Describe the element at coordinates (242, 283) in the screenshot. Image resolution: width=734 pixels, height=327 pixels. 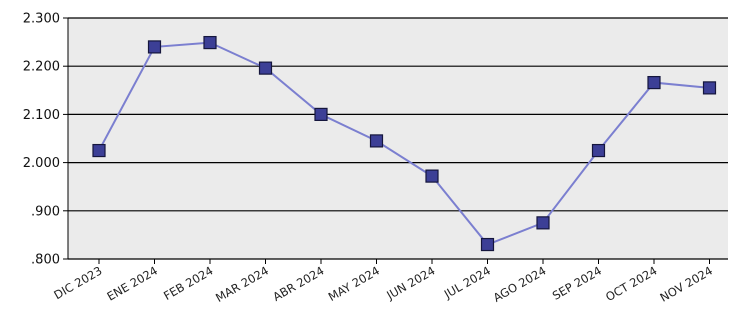
I see `x-tick-label: MAR 2024` at that location.